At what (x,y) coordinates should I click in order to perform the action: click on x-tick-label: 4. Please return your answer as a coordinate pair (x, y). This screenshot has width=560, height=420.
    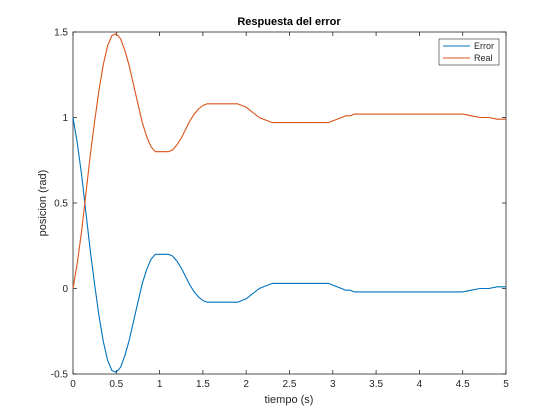
    Looking at the image, I should click on (420, 384).